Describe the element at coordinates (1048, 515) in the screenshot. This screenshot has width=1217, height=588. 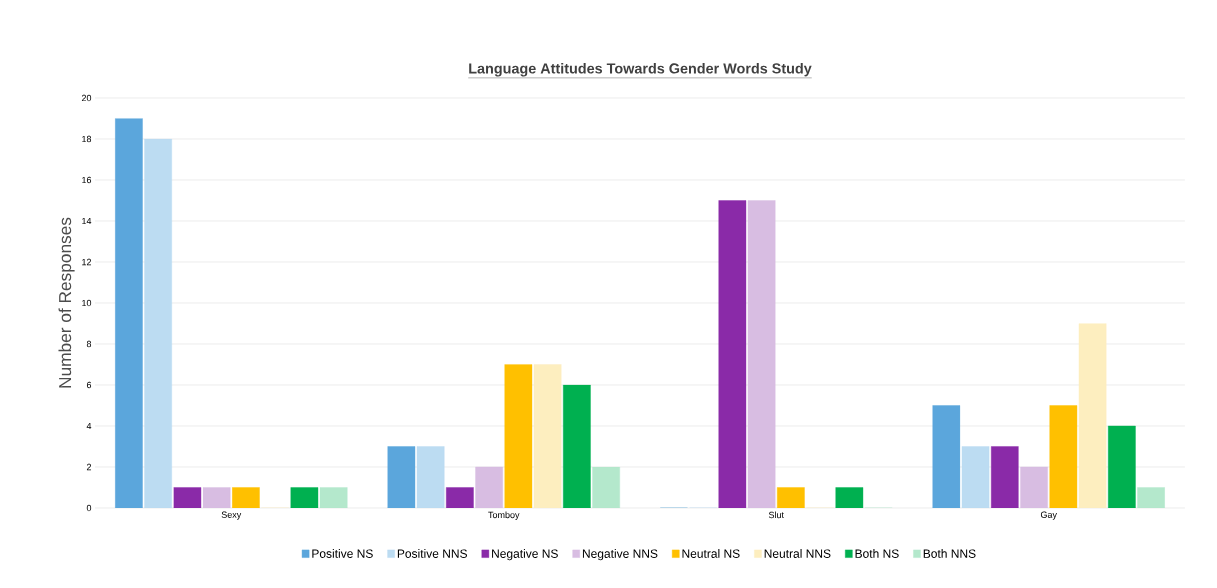
I see `x-tick-label: Gay` at that location.